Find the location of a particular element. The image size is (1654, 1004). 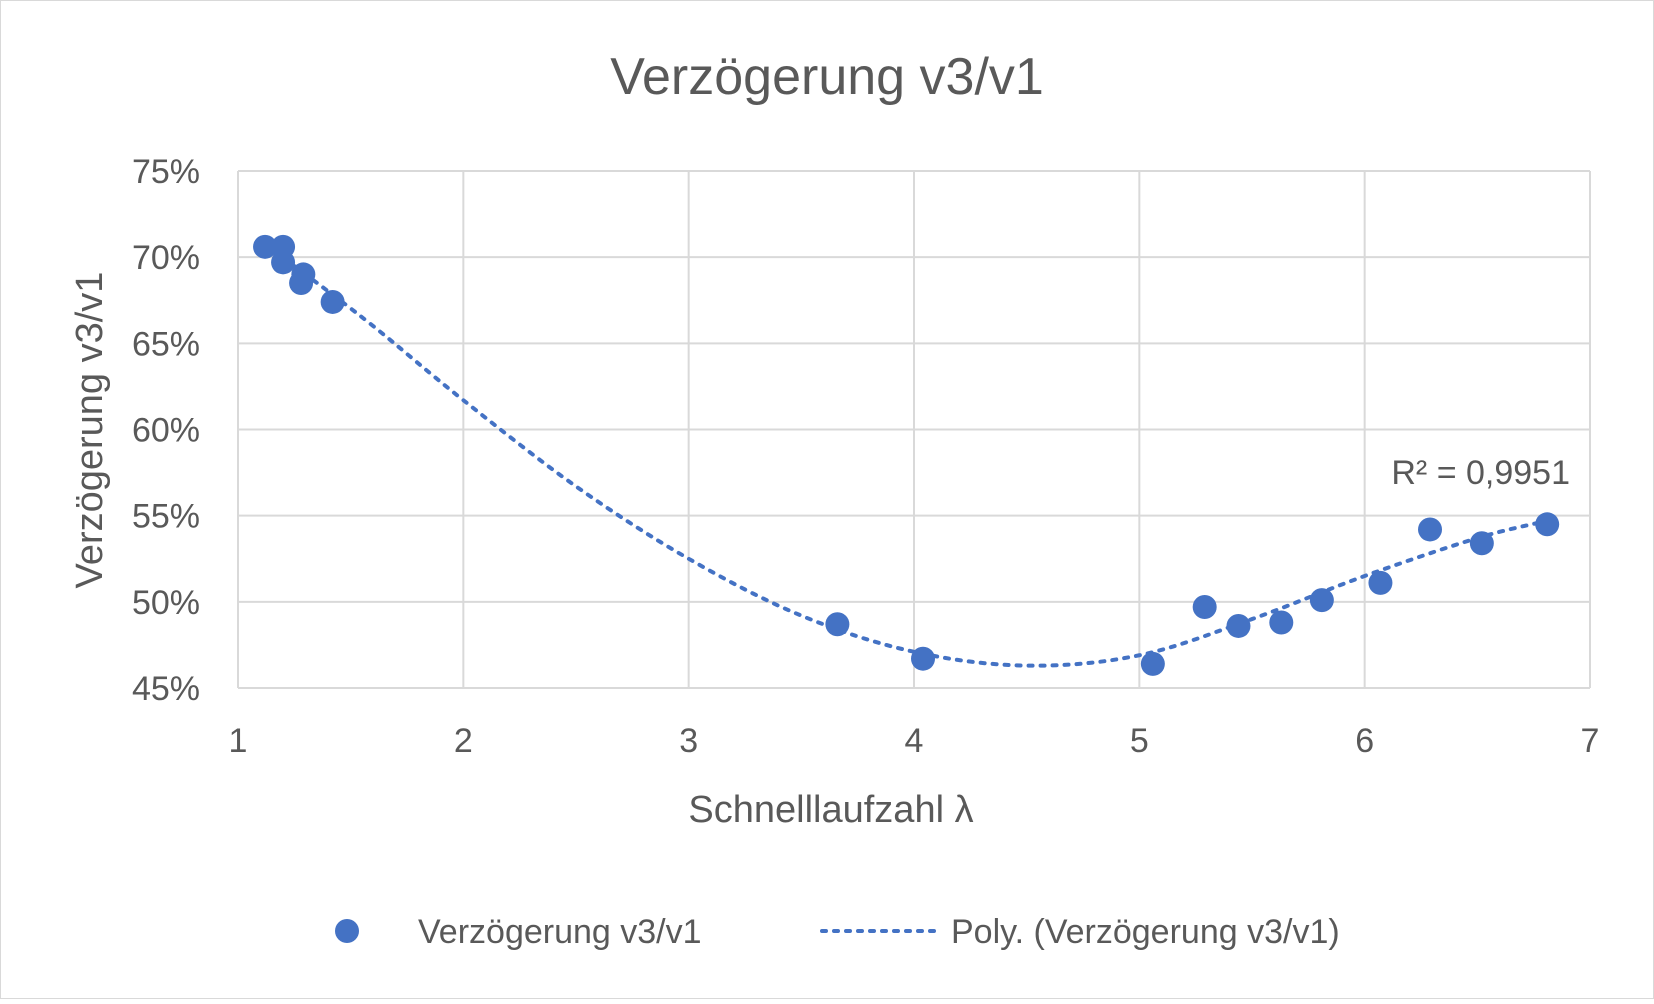

x-tick-label: 6 is located at coordinates (1364, 741).